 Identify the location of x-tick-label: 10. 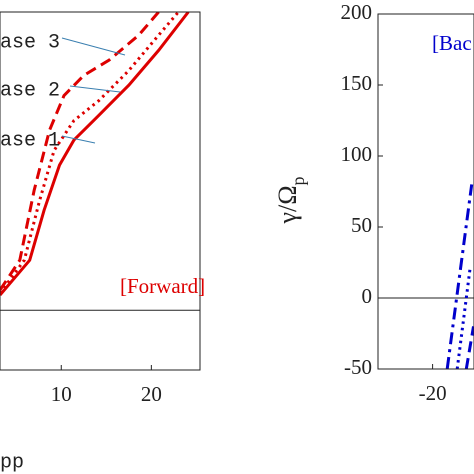
(61, 394).